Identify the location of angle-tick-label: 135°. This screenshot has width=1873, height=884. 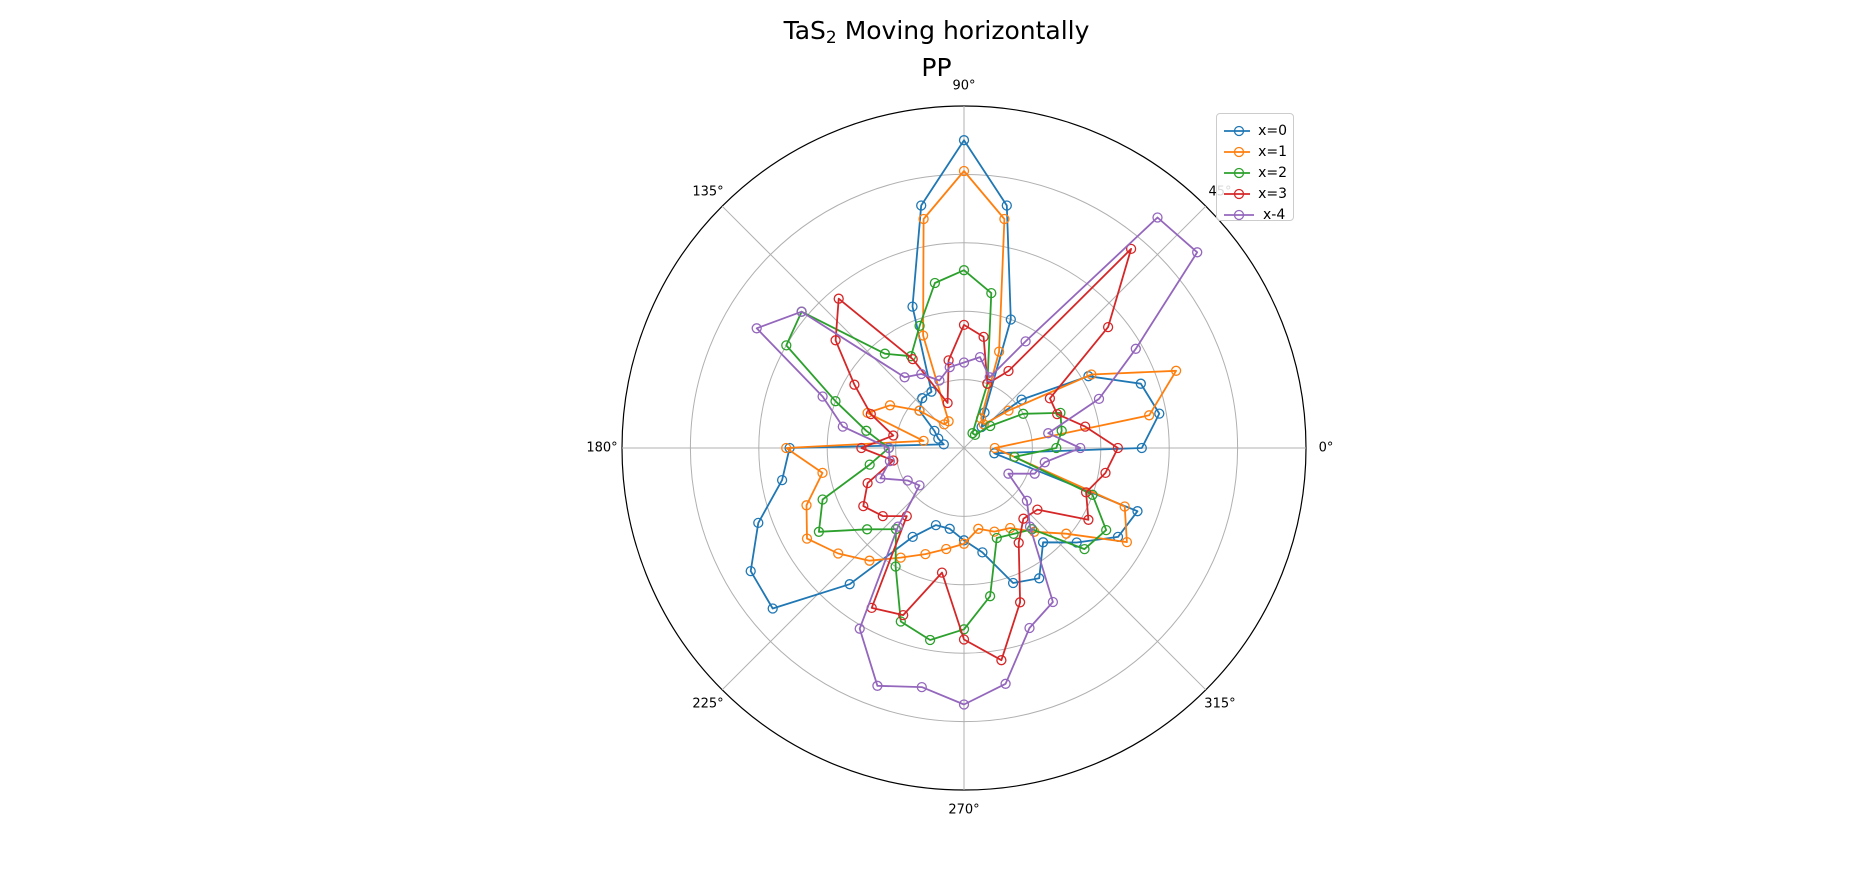
(707, 192).